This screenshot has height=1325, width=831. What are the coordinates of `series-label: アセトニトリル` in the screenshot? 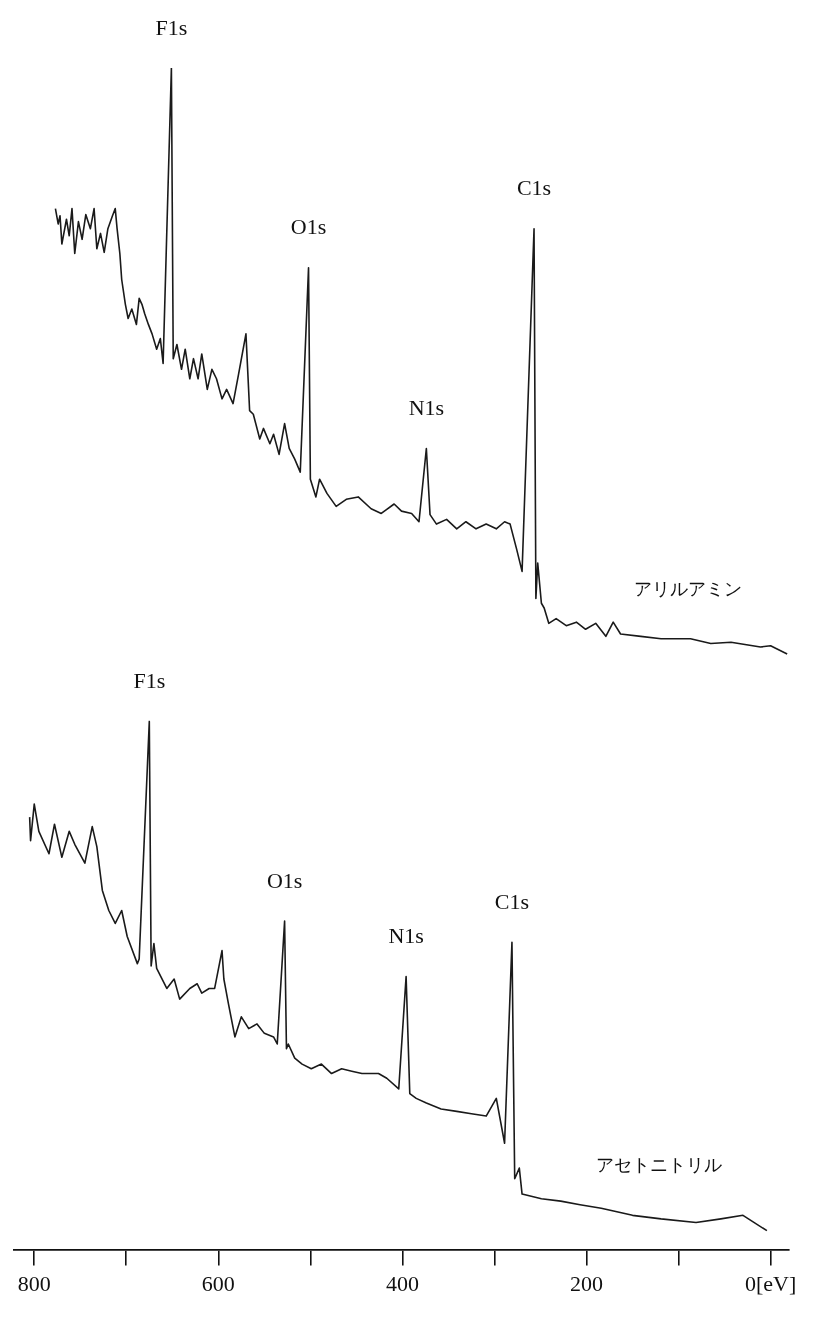 It's located at (658, 1165).